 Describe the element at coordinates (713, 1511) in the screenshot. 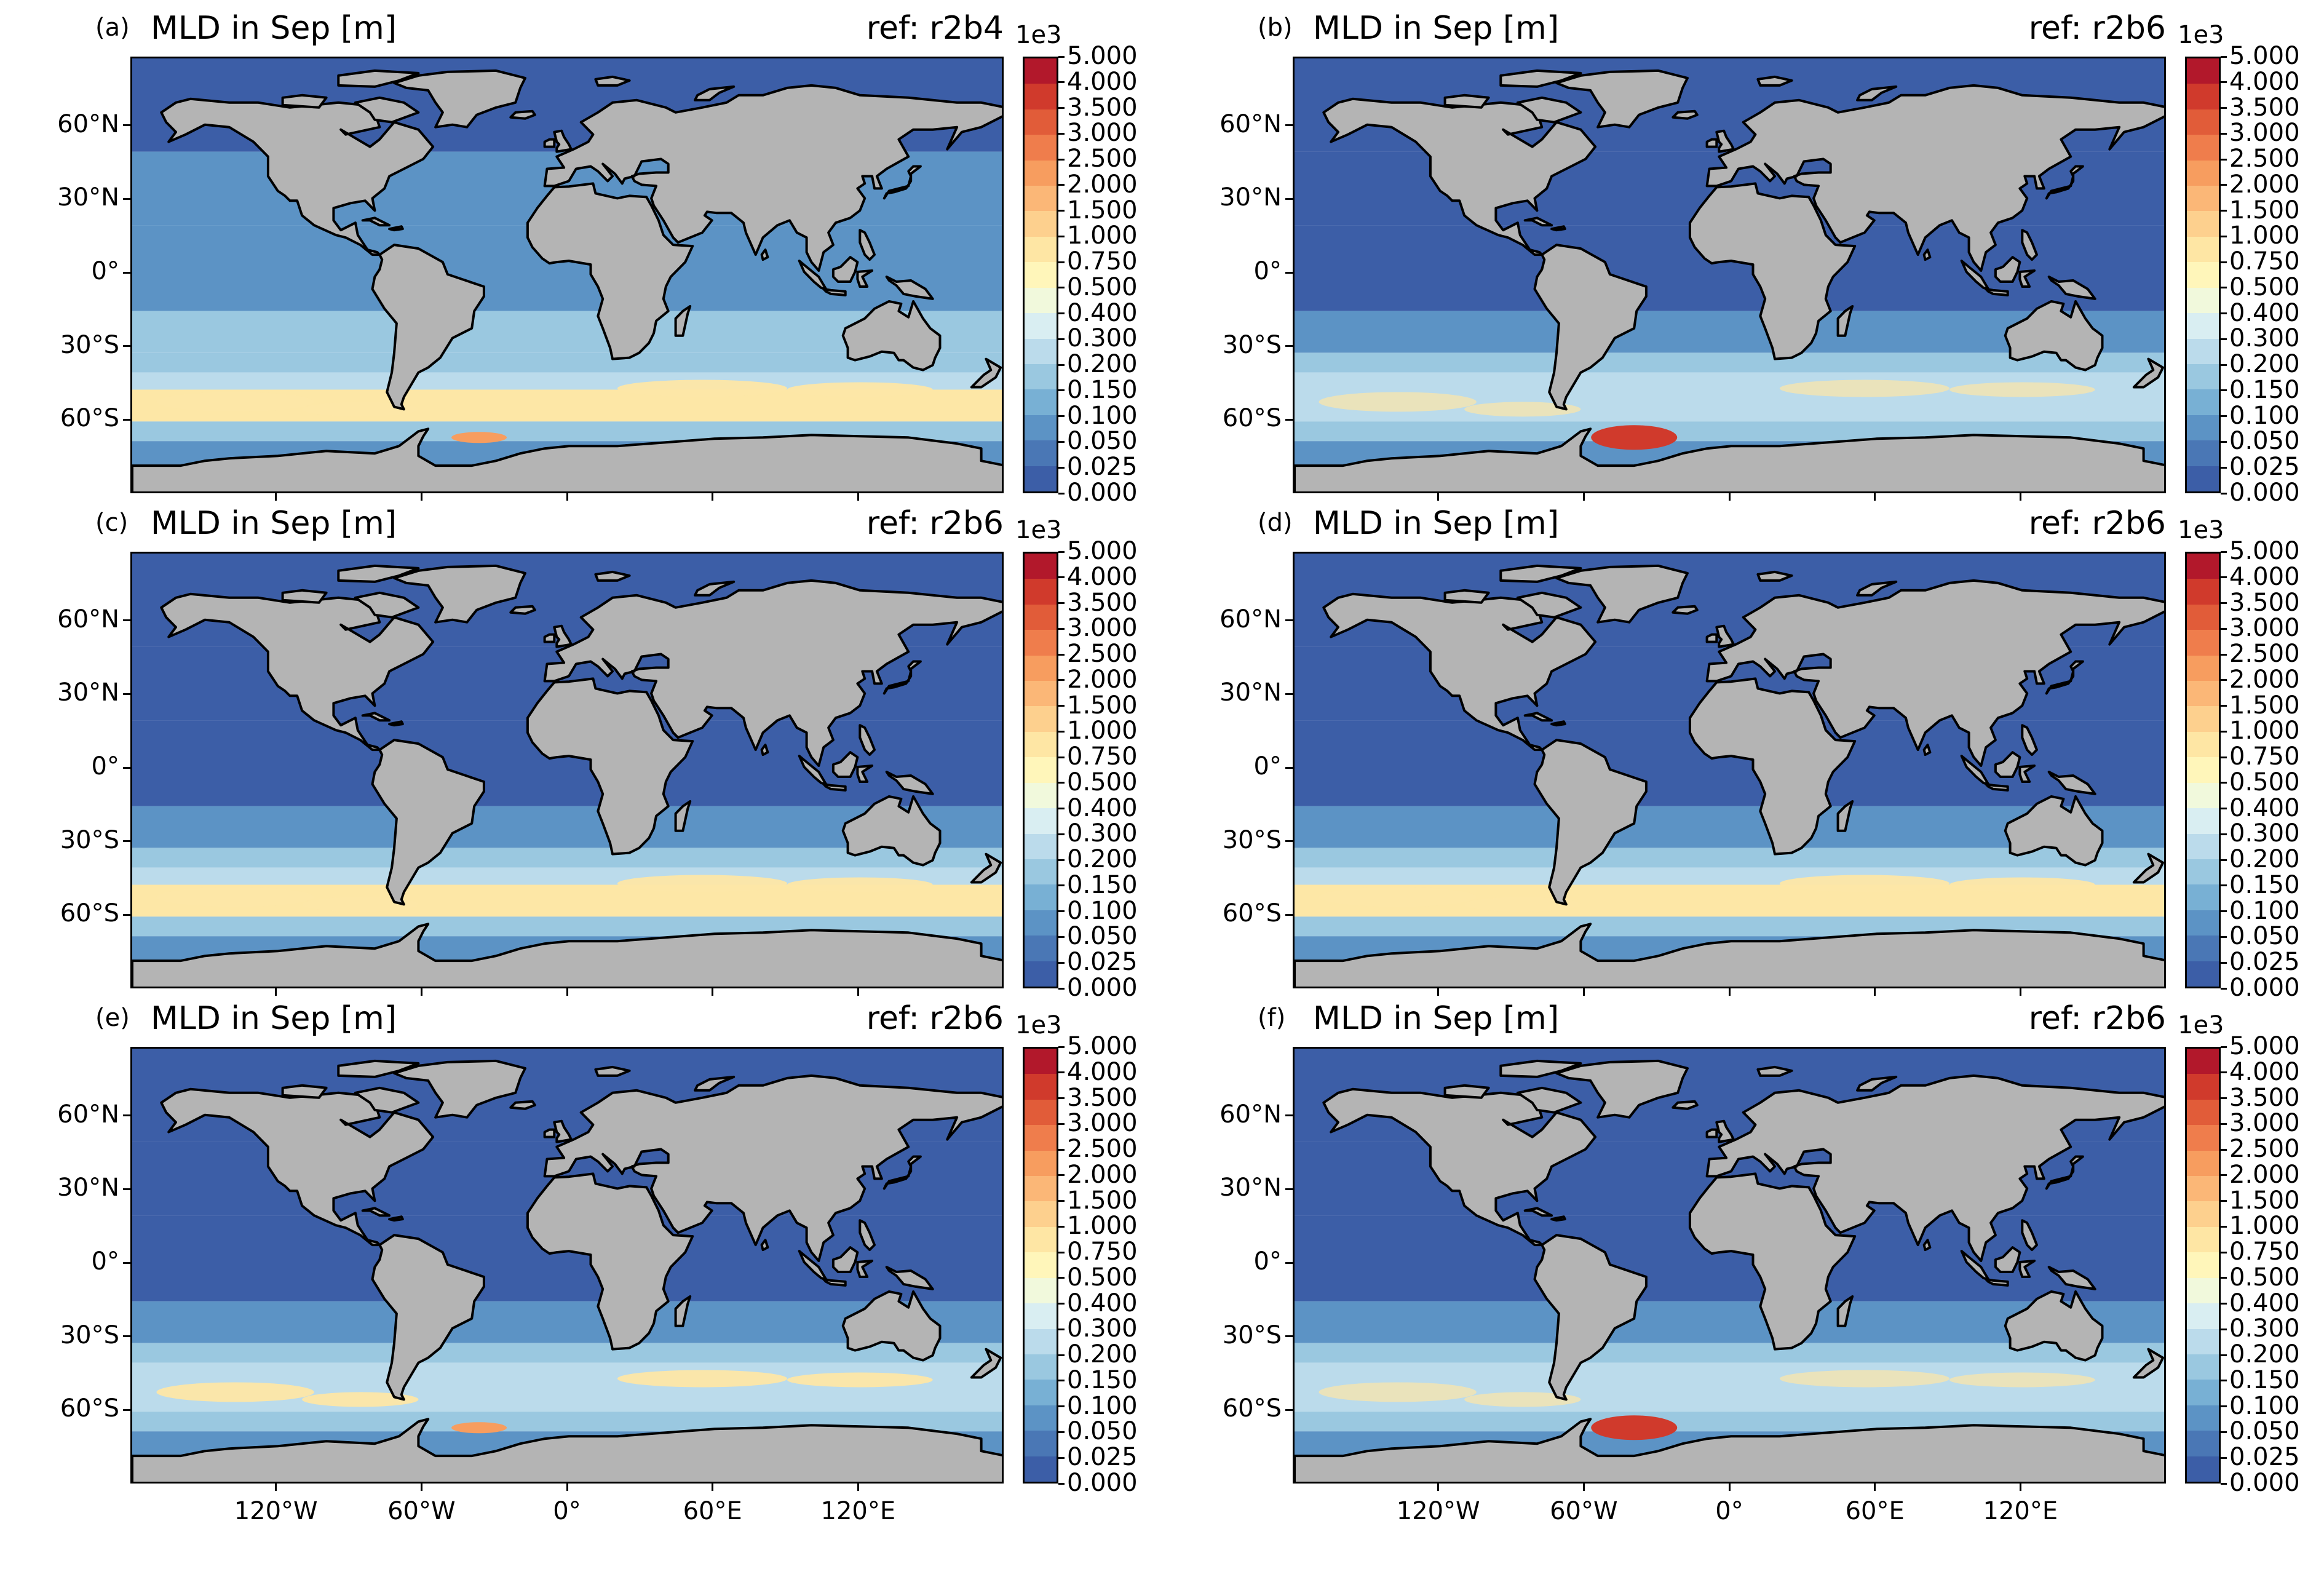

I see `longitude-tick-label: 60°E` at that location.